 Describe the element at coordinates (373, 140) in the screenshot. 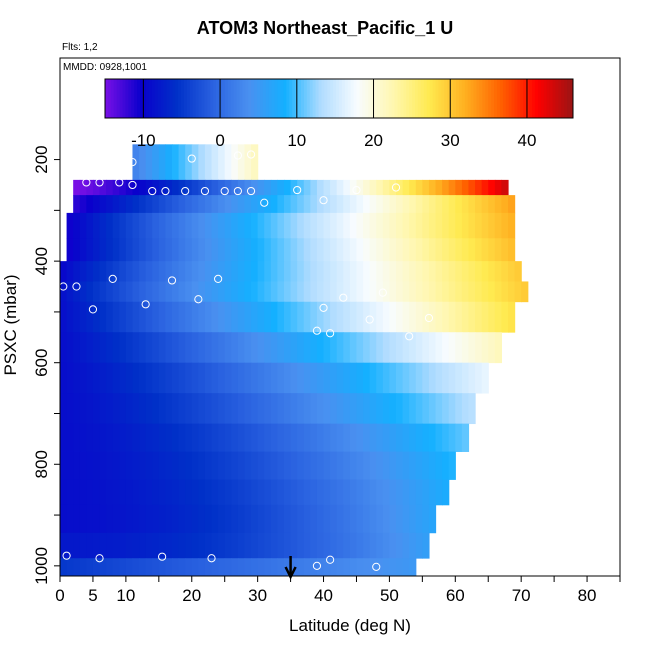

I see `colorbar-tick-label: 20` at that location.